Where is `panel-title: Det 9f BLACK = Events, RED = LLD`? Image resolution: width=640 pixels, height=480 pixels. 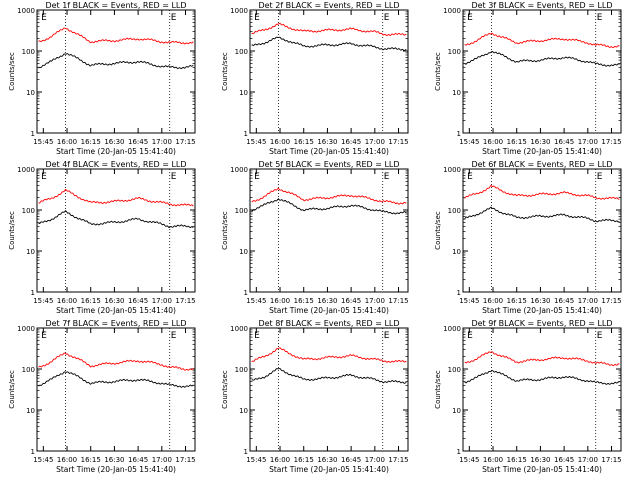
panel-title: Det 9f BLACK = Events, RED = LLD is located at coordinates (541, 323).